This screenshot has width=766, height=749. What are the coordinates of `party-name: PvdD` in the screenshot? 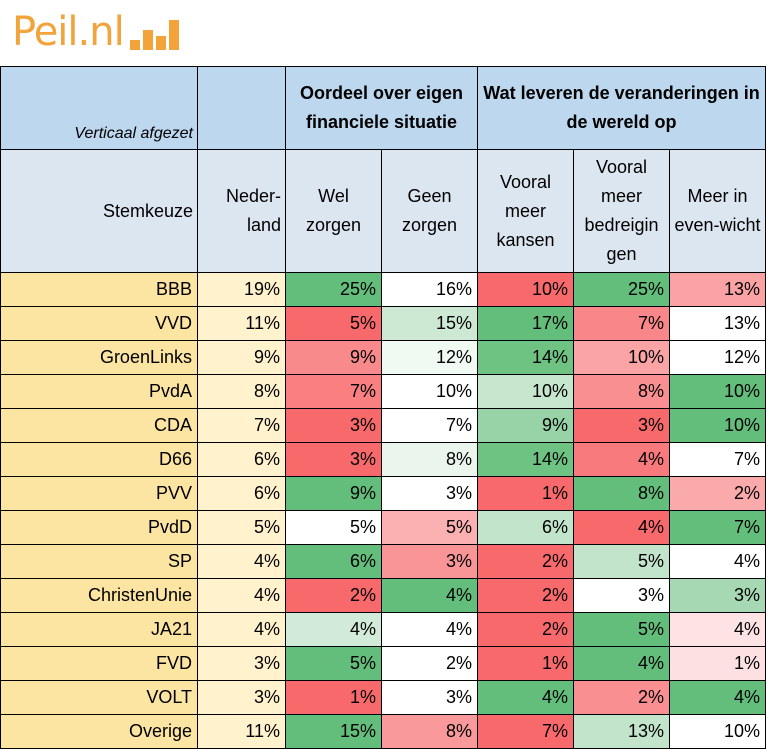 It's located at (99, 527).